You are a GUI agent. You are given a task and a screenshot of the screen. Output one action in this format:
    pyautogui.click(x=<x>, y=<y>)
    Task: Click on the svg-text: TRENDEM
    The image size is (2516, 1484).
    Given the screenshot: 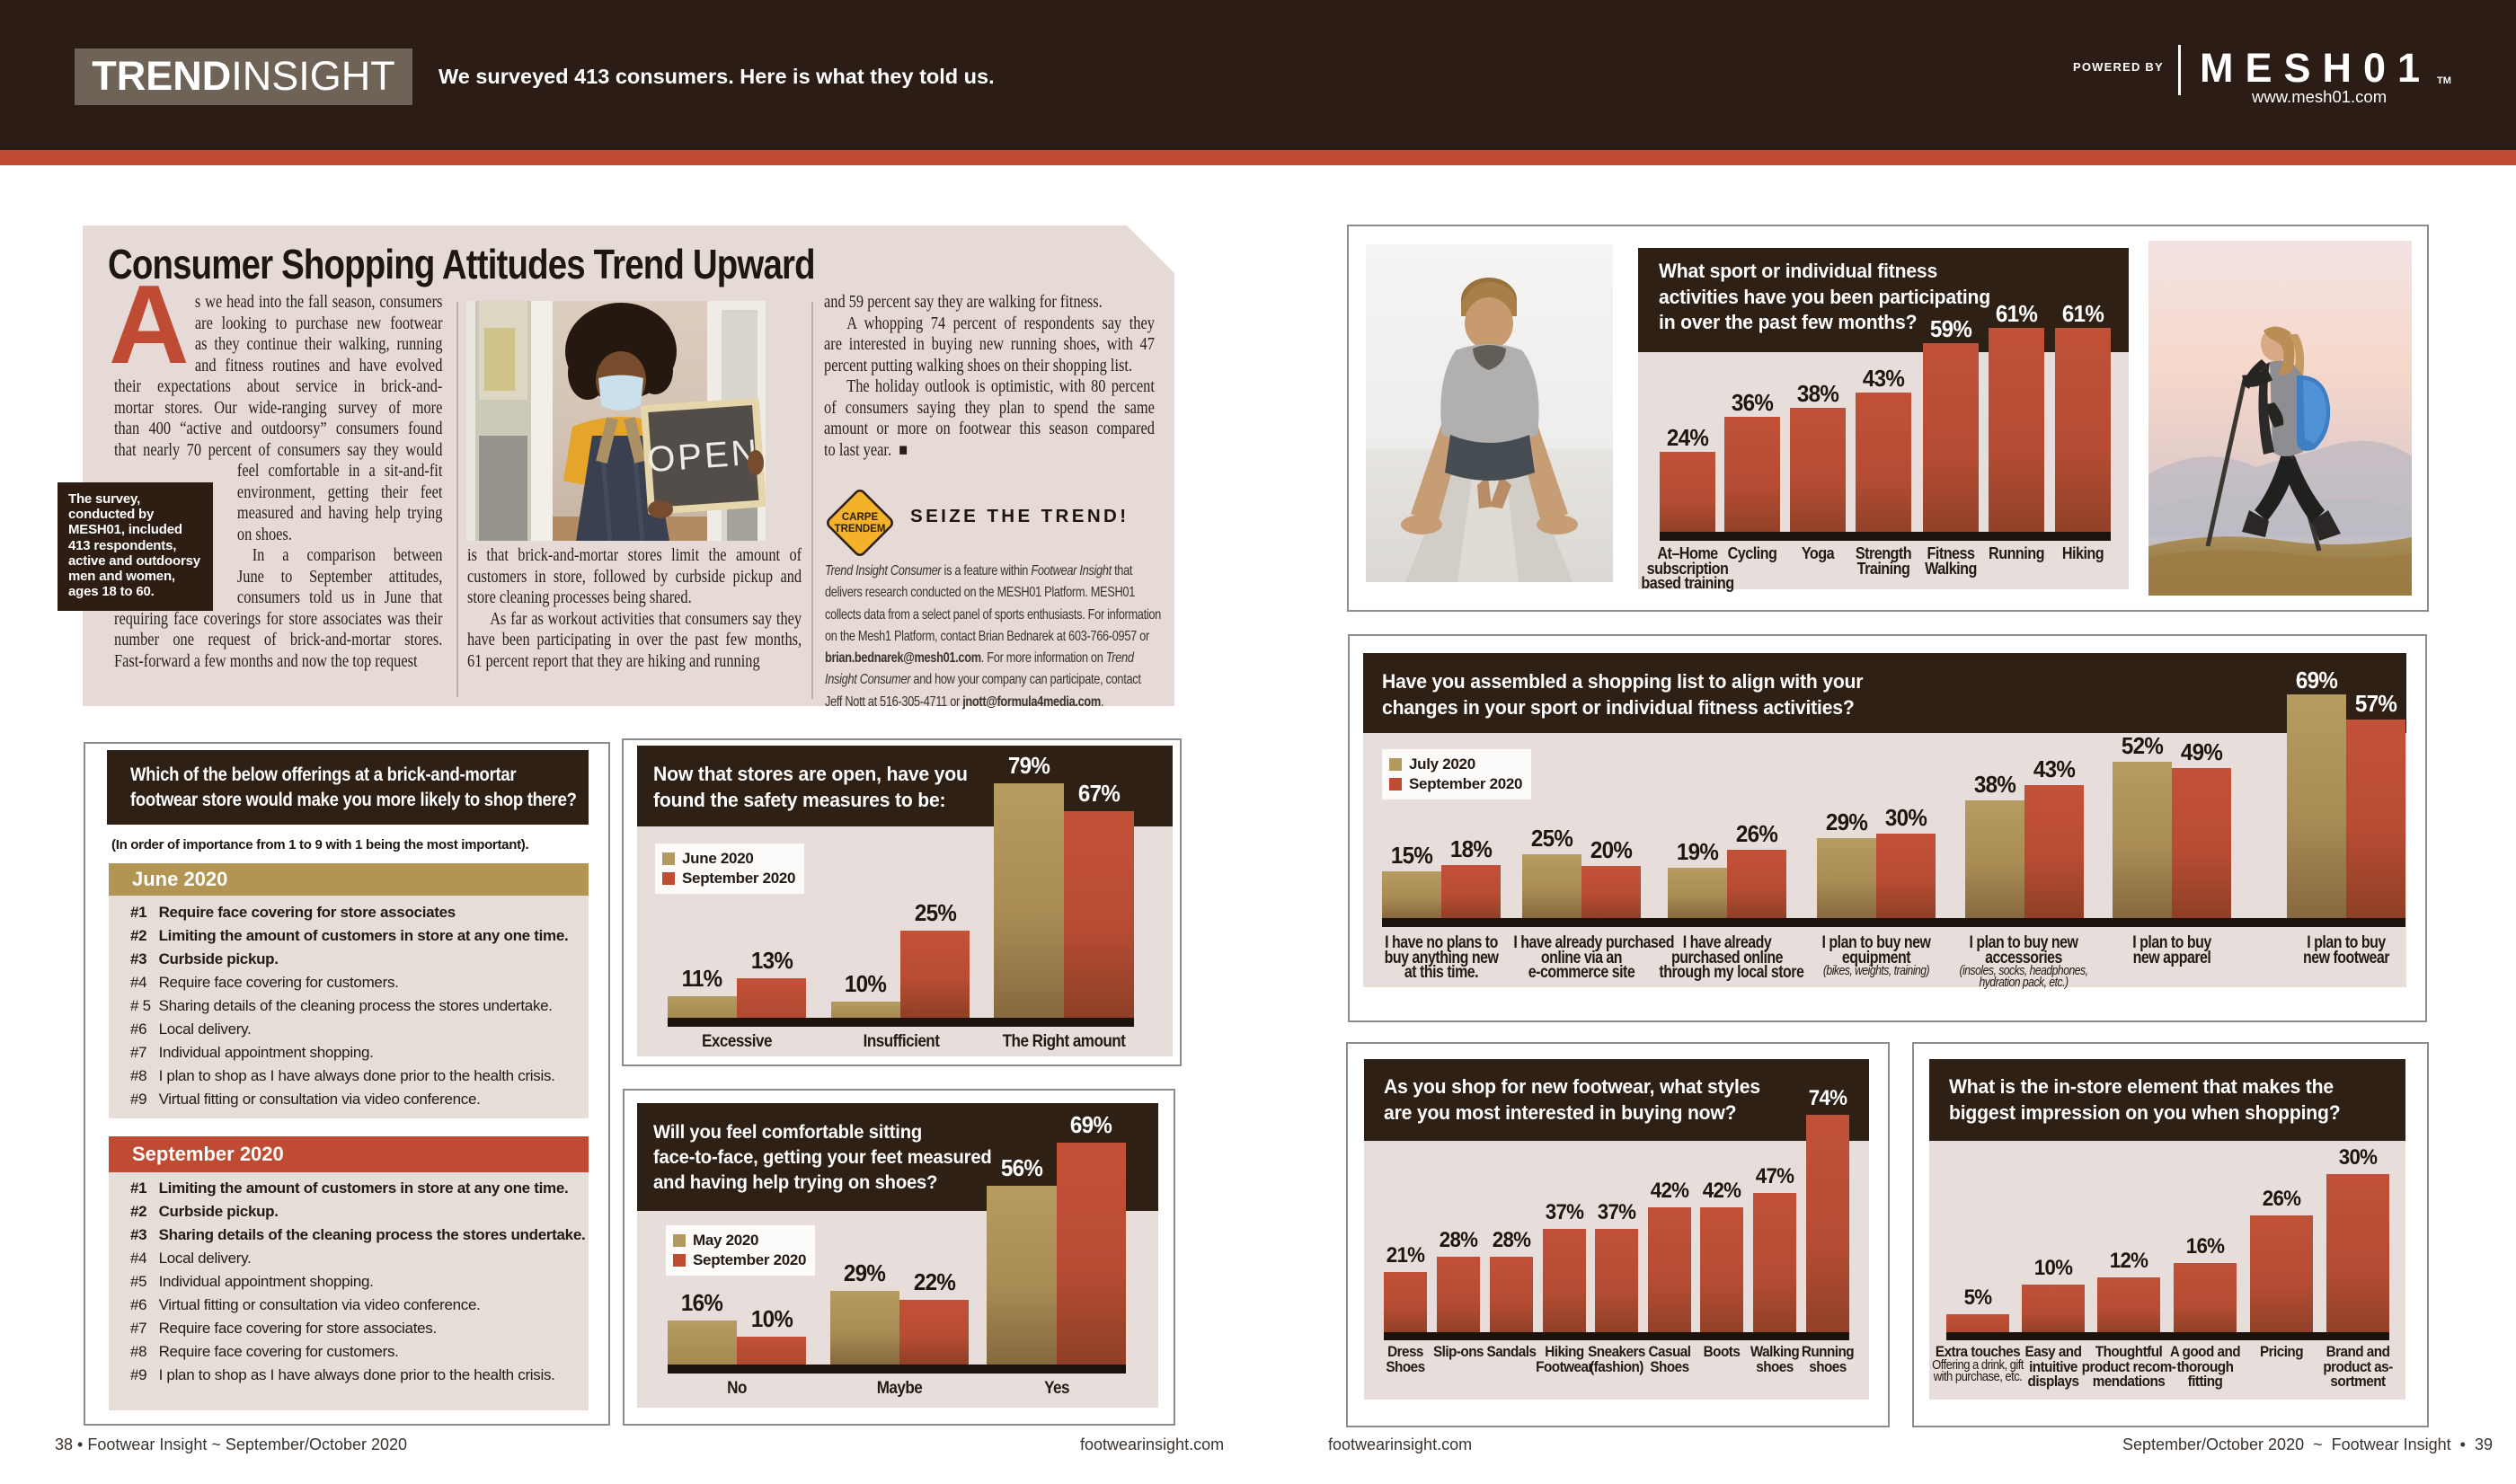 What is the action you would take?
    pyautogui.click(x=860, y=529)
    